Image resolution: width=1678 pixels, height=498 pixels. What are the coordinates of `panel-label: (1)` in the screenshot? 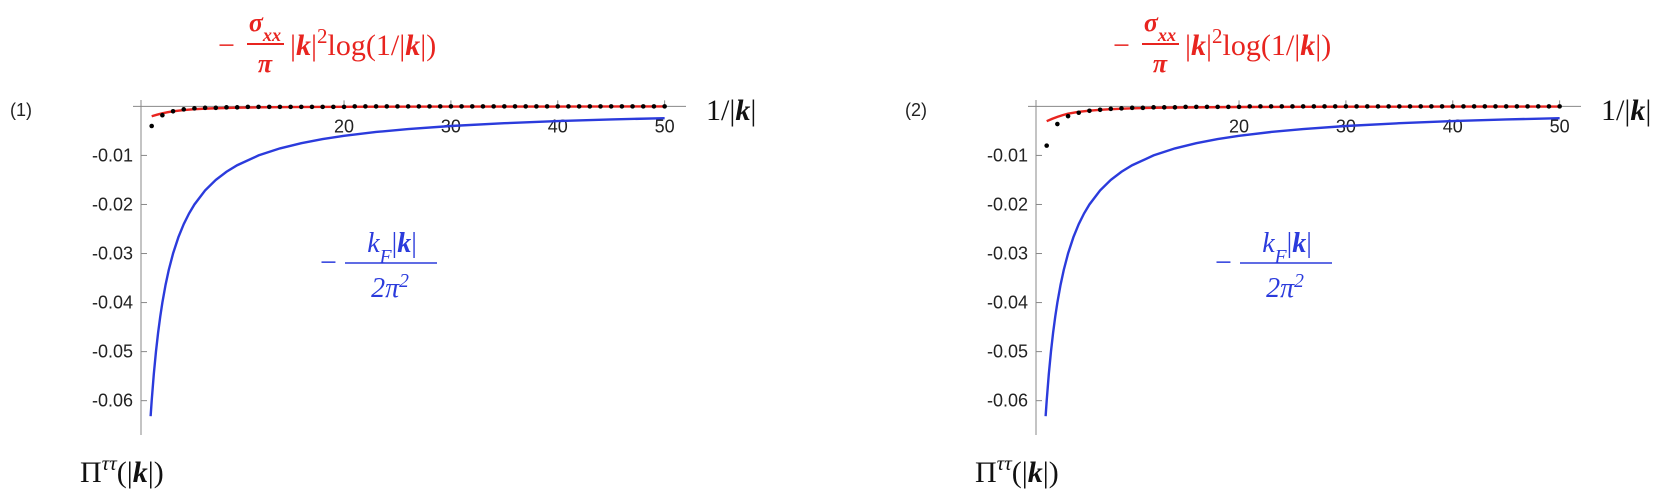 It's located at (21, 110).